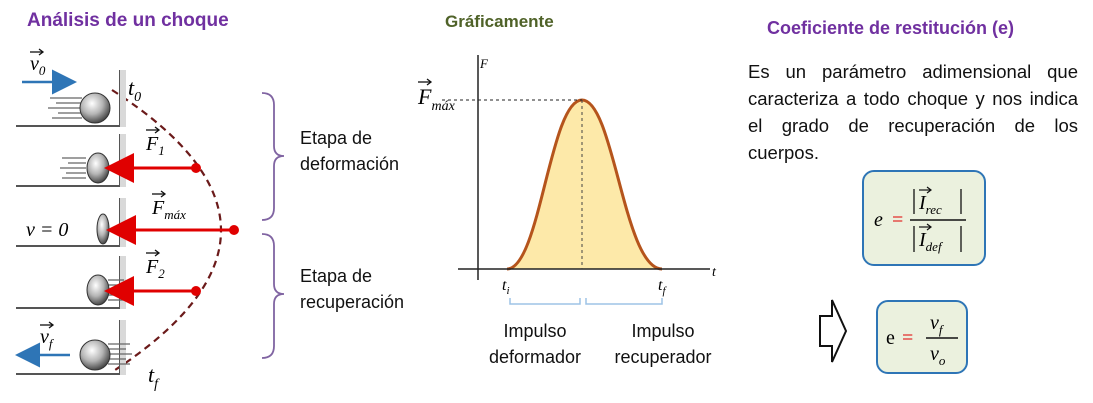 This screenshot has height=403, width=1093. I want to click on frame-t0: v0 t0, so click(78, 87).